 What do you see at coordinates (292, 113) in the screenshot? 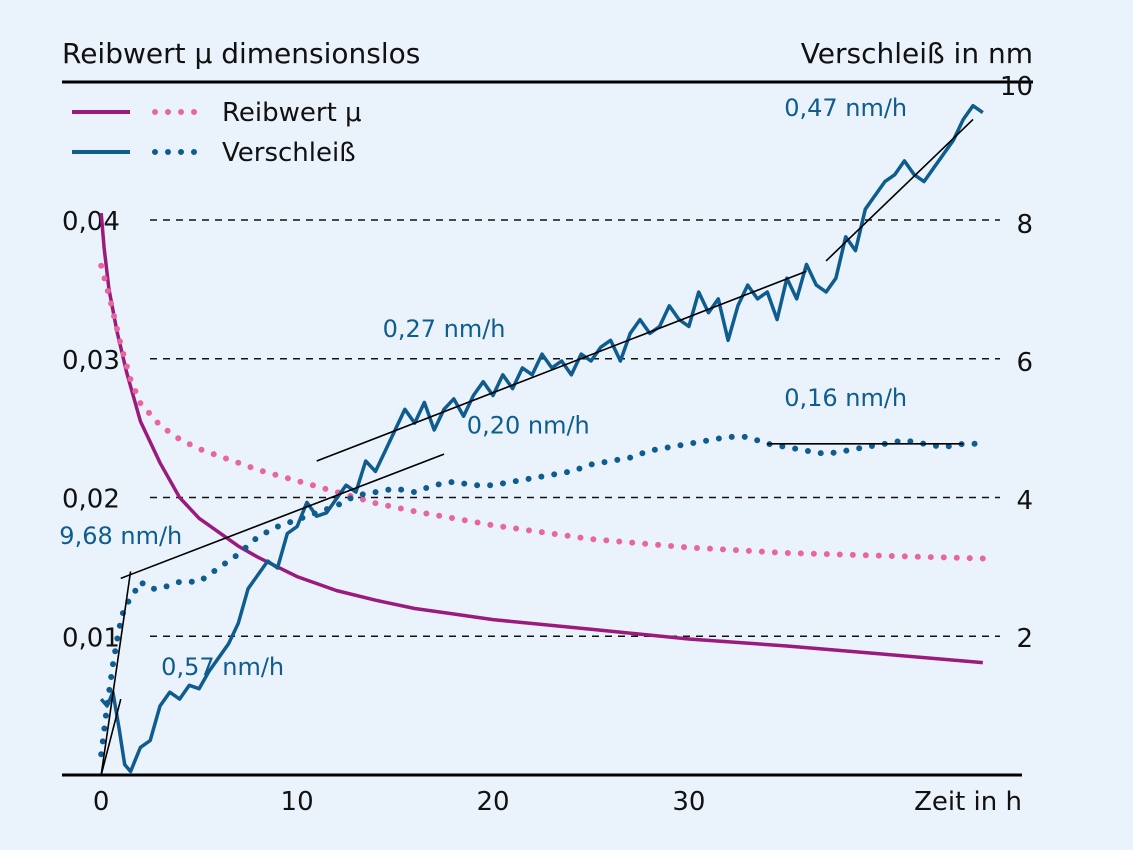
I see `legend-reibwert-label: Reibwert μ` at bounding box center [292, 113].